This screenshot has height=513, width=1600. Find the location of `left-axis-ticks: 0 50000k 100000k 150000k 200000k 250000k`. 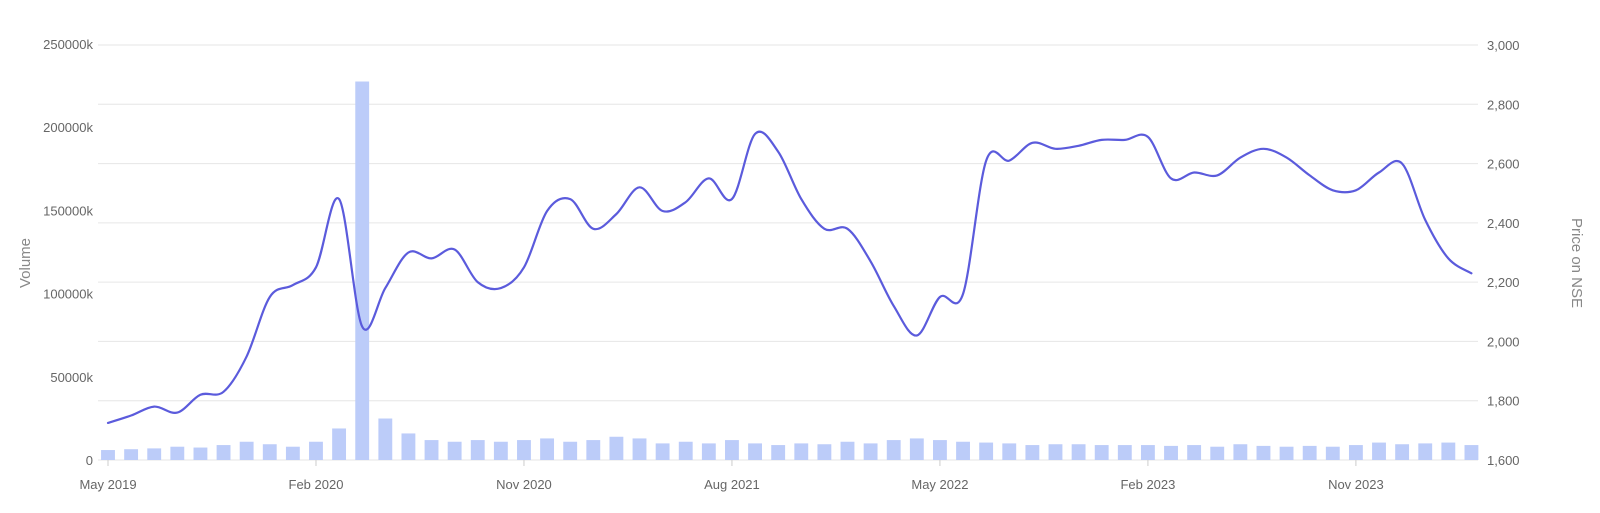

left-axis-ticks: 0 50000k 100000k 150000k 200000k 250000k is located at coordinates (68, 252).